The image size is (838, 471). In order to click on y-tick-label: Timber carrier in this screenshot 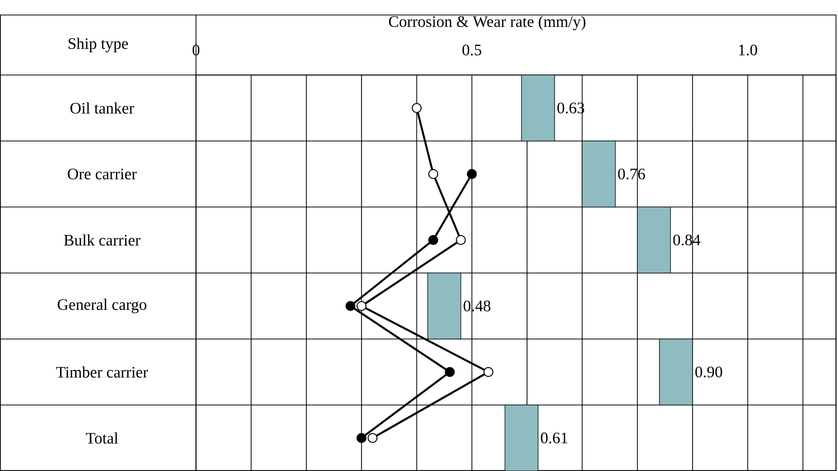, I will do `click(102, 372)`.